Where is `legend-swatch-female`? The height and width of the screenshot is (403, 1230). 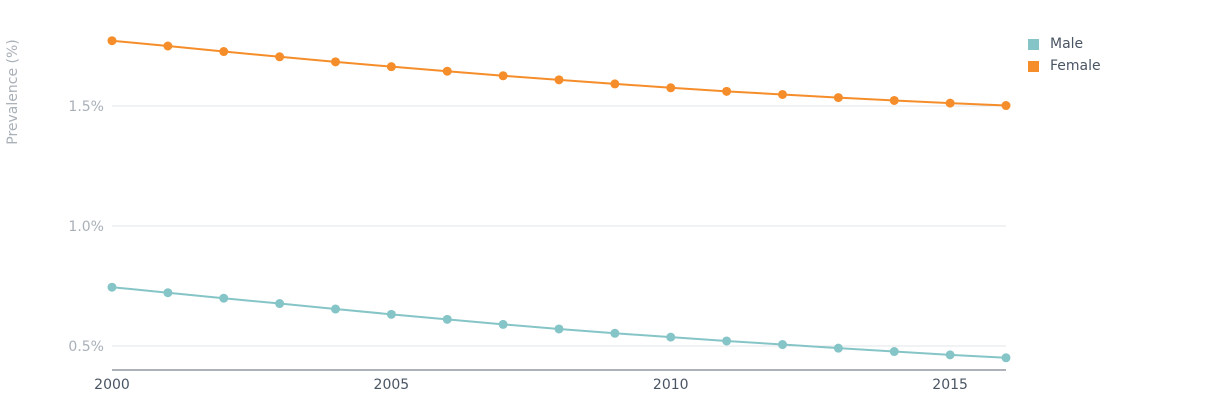 legend-swatch-female is located at coordinates (1033, 66).